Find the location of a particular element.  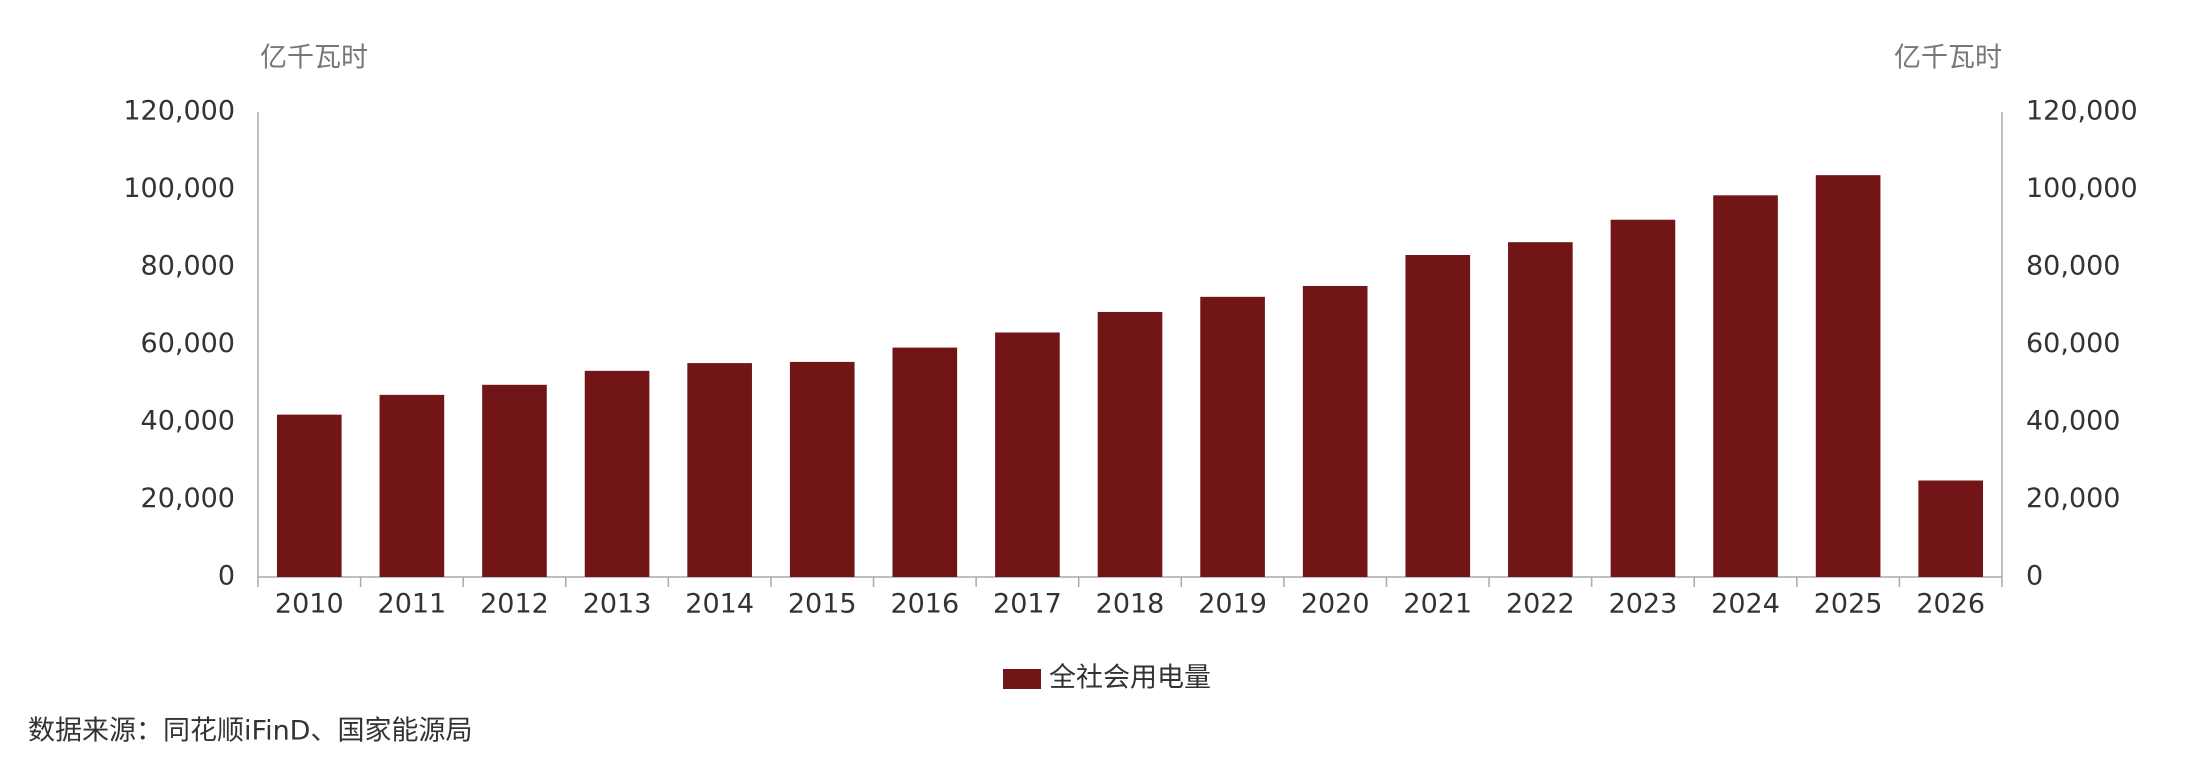

x-tick-label: 2022 is located at coordinates (1540, 604).